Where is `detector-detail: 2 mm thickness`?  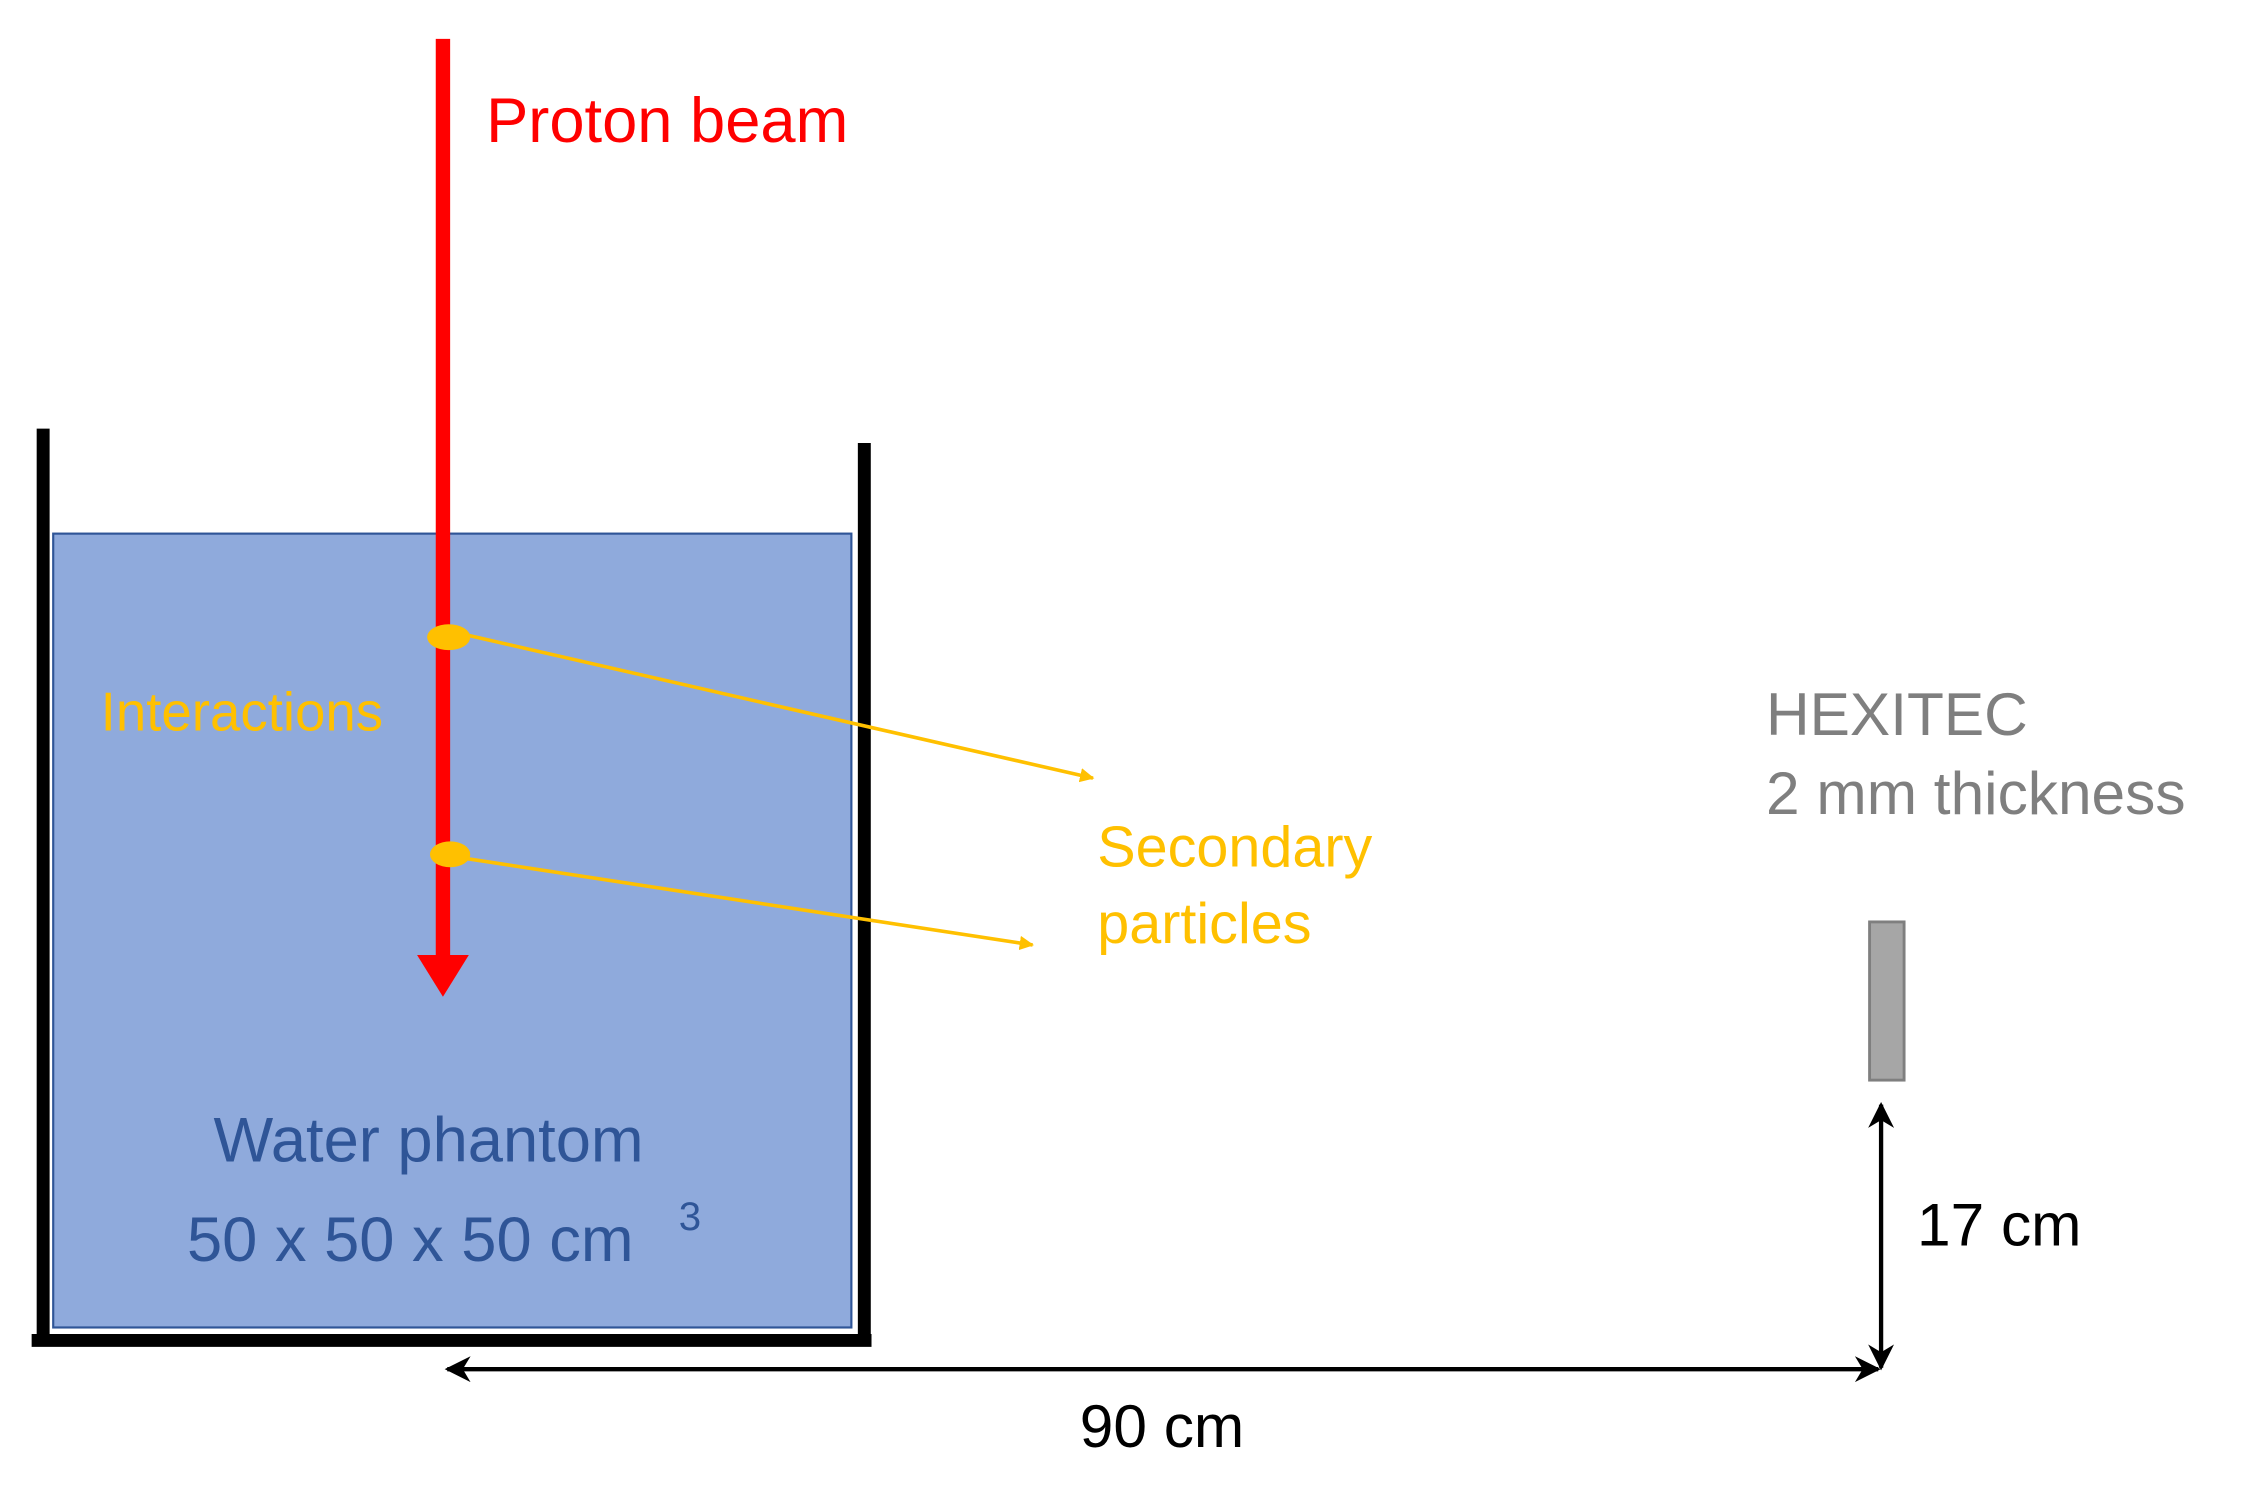
detector-detail: 2 mm thickness is located at coordinates (1976, 793).